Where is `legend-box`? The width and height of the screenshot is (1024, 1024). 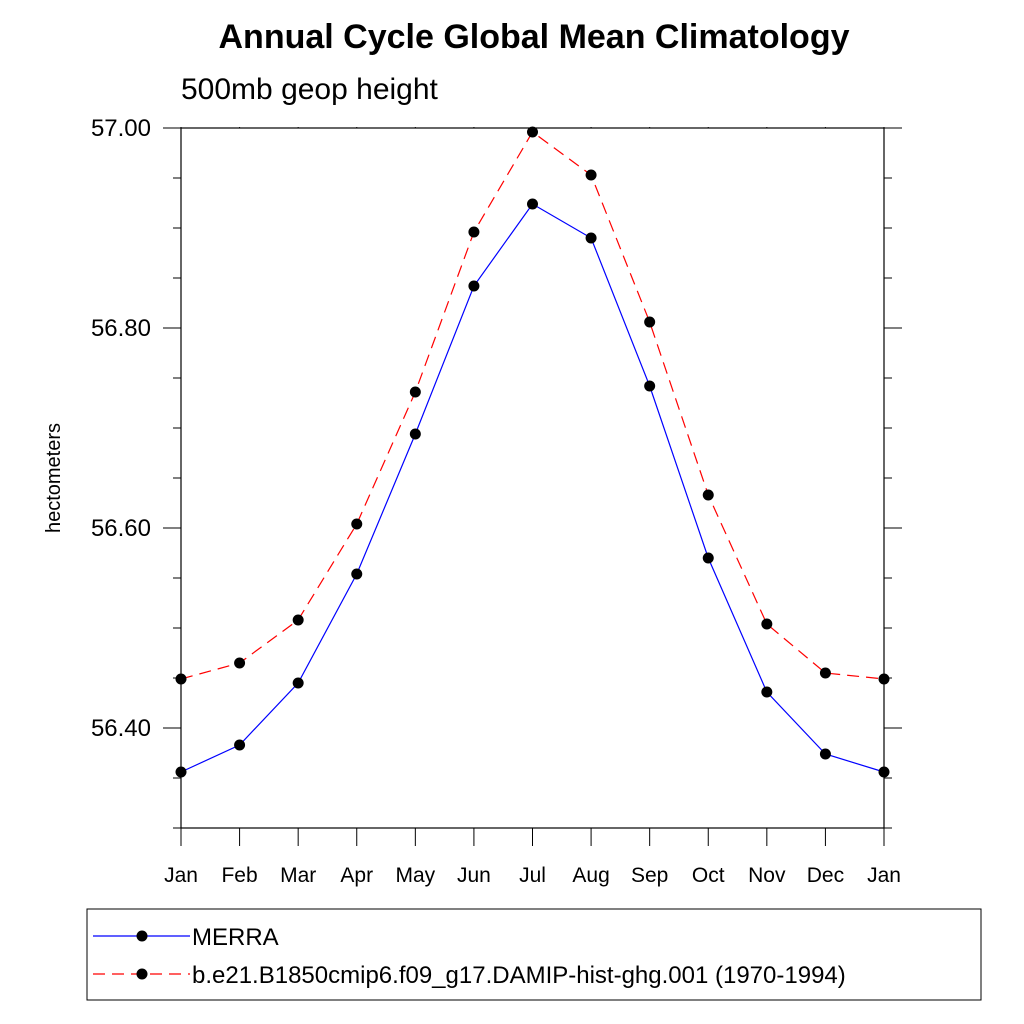 legend-box is located at coordinates (534, 954).